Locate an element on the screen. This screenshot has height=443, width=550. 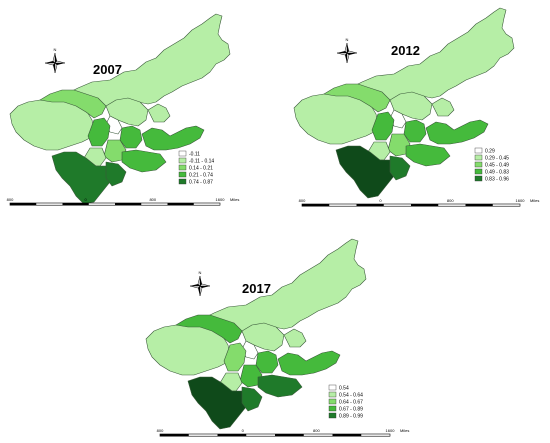
legend-label: 0.45 - 0.49 is located at coordinates (497, 166).